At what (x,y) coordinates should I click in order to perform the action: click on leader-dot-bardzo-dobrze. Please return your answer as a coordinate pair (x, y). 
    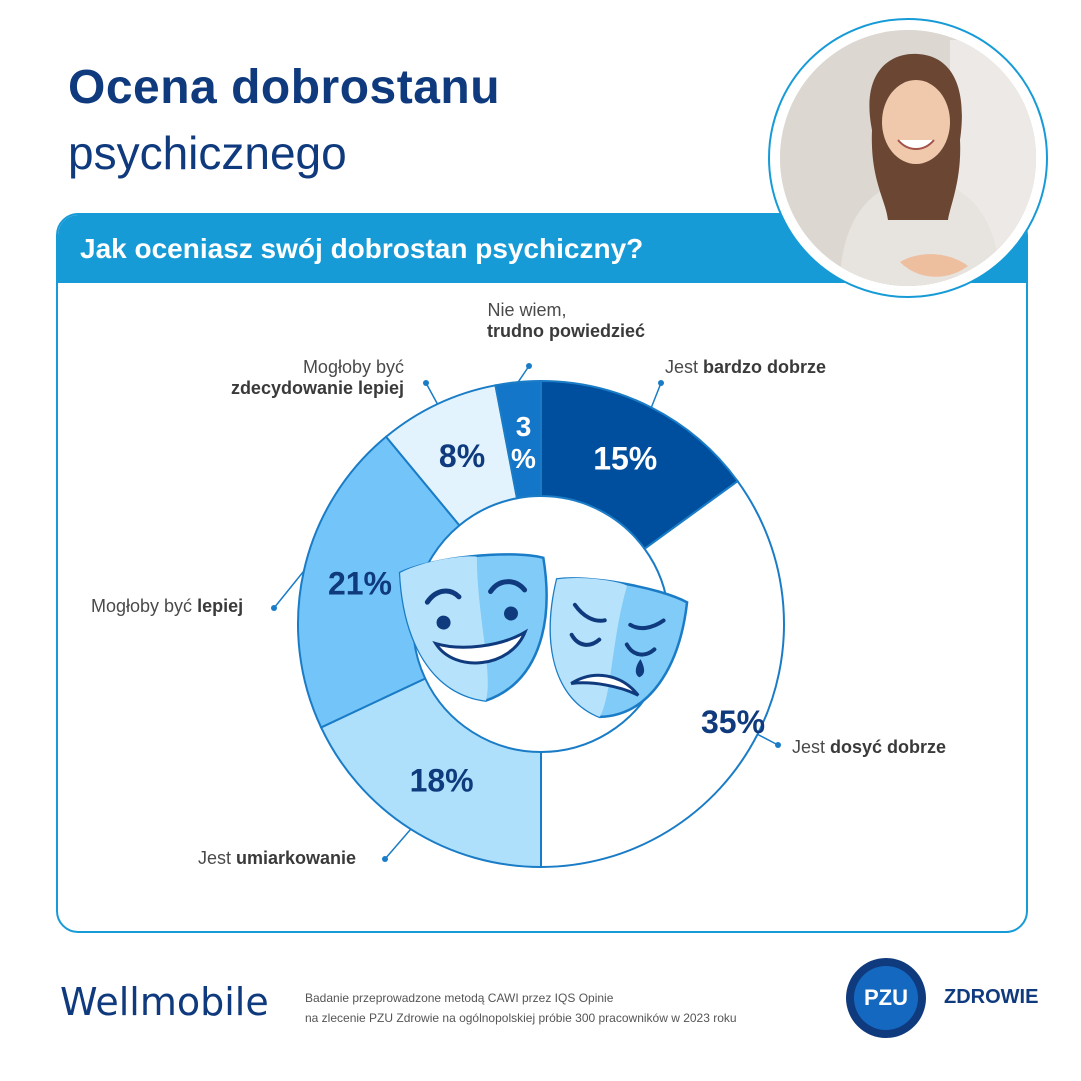
    Looking at the image, I should click on (661, 383).